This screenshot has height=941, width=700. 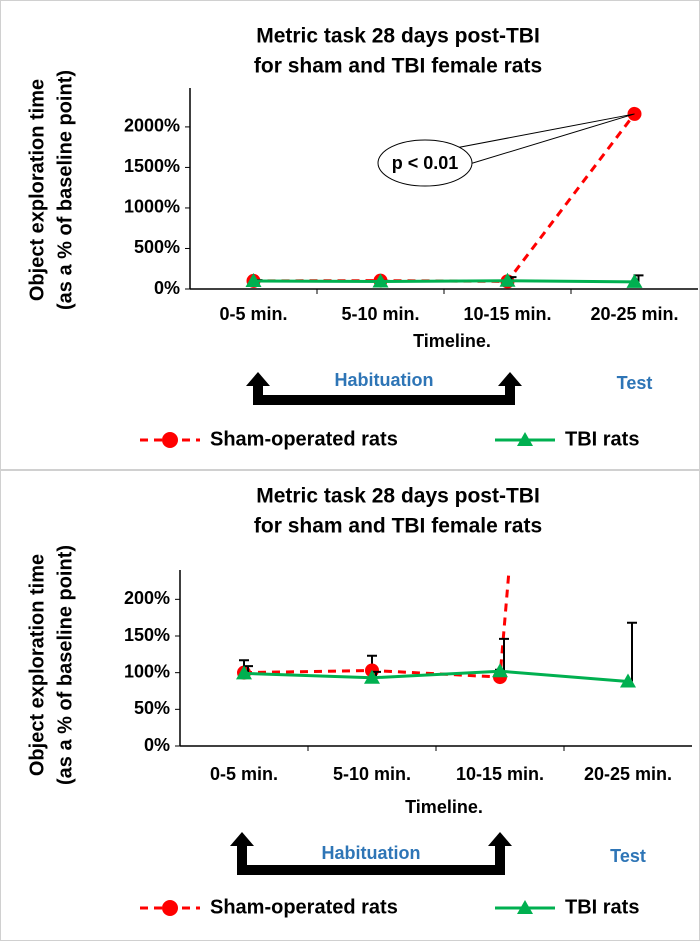 What do you see at coordinates (152, 207) in the screenshot?
I see `y-tick-label: 1000%` at bounding box center [152, 207].